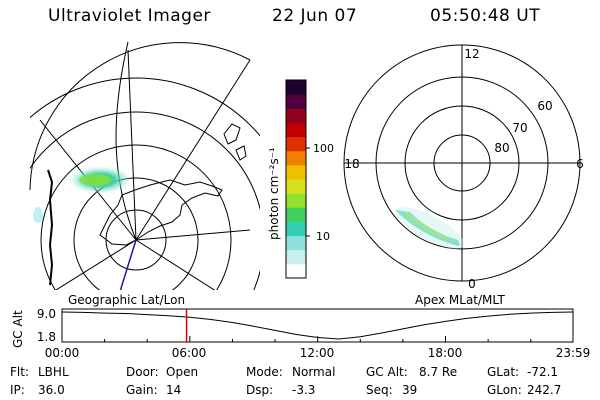  Describe the element at coordinates (580, 164) in the screenshot. I see `polar-mlt-label-6: 6` at that location.